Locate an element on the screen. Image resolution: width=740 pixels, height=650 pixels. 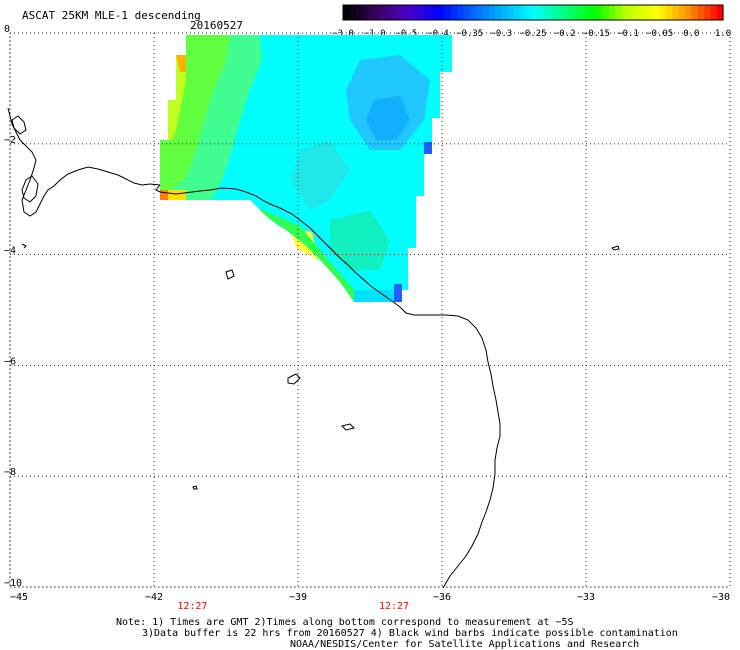
longitude-tick-label: −45 is located at coordinates (19, 597).